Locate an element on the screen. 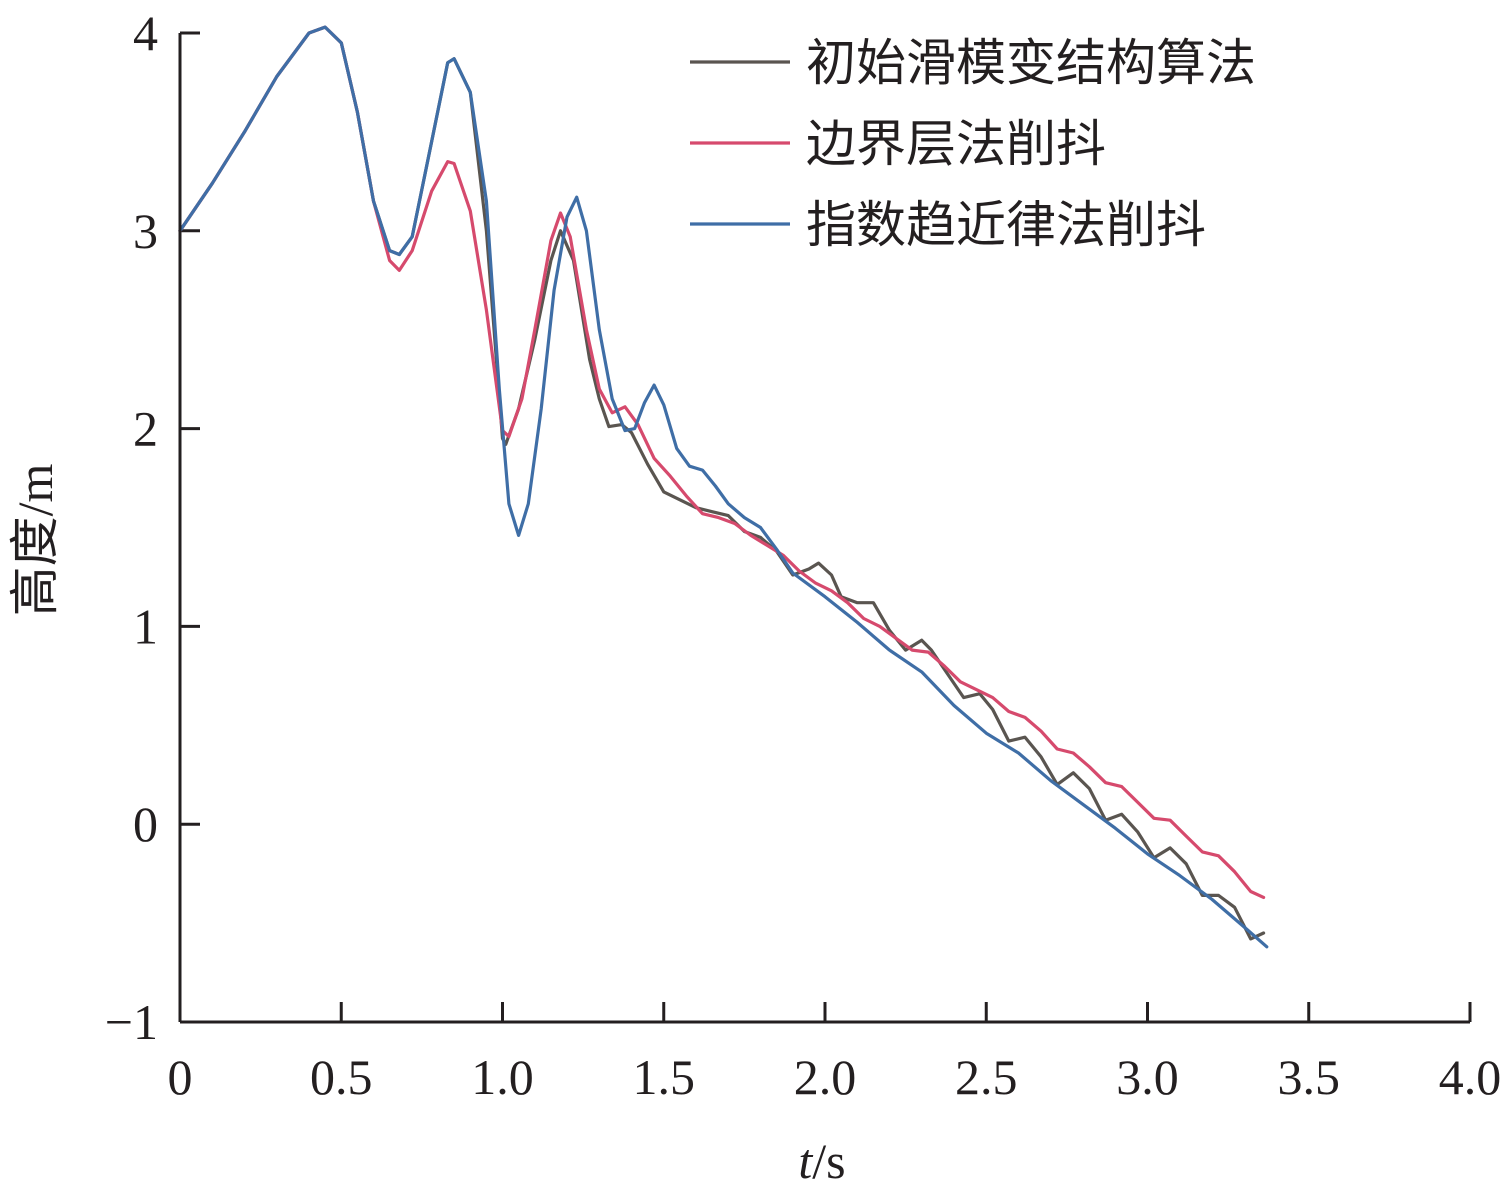 The image size is (1510, 1187). x-tick-label: 4.0 is located at coordinates (1470, 1077).